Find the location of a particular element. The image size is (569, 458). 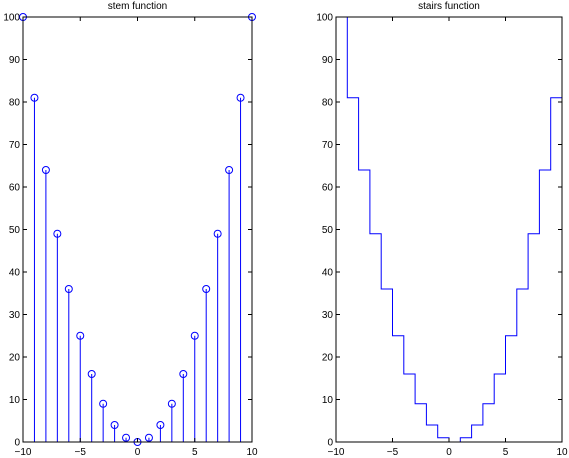

stem-chart-title: stem function is located at coordinates (137, 6).